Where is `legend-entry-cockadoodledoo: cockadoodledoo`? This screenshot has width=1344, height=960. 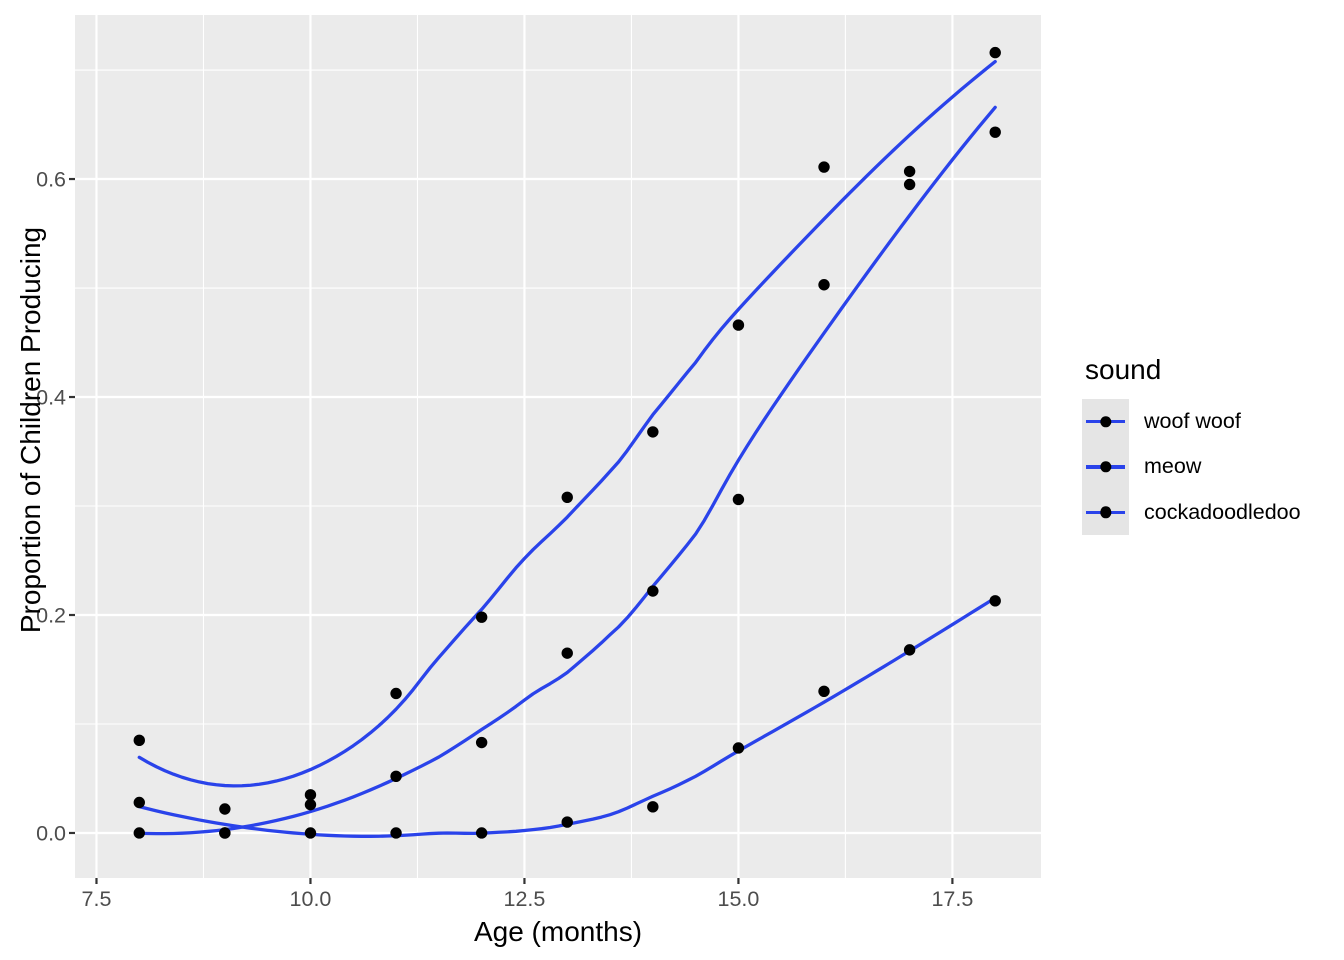
legend-entry-cockadoodledoo: cockadoodledoo is located at coordinates (1191, 512).